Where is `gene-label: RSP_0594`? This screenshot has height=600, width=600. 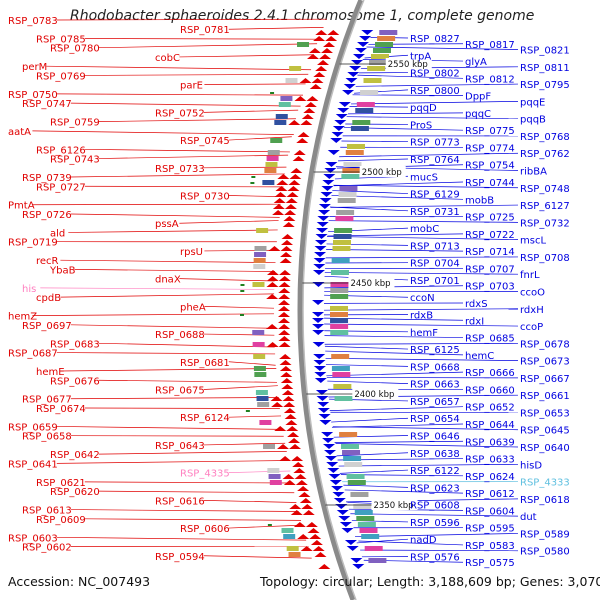
gene-label: RSP_0594 is located at coordinates (180, 557).